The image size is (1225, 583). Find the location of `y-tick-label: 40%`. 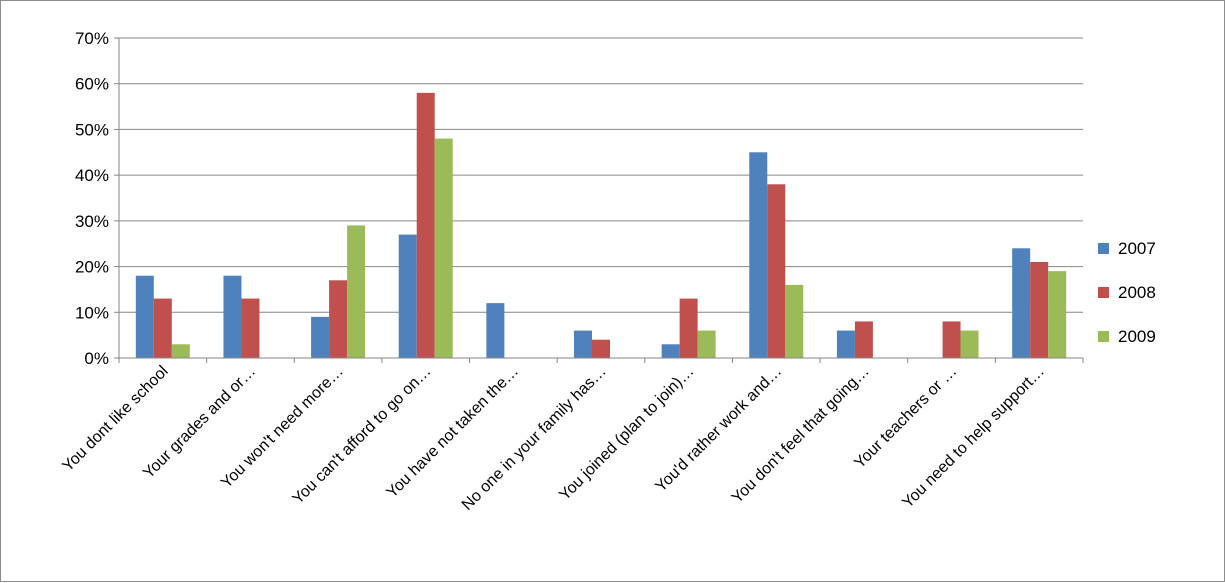

y-tick-label: 40% is located at coordinates (92, 175).